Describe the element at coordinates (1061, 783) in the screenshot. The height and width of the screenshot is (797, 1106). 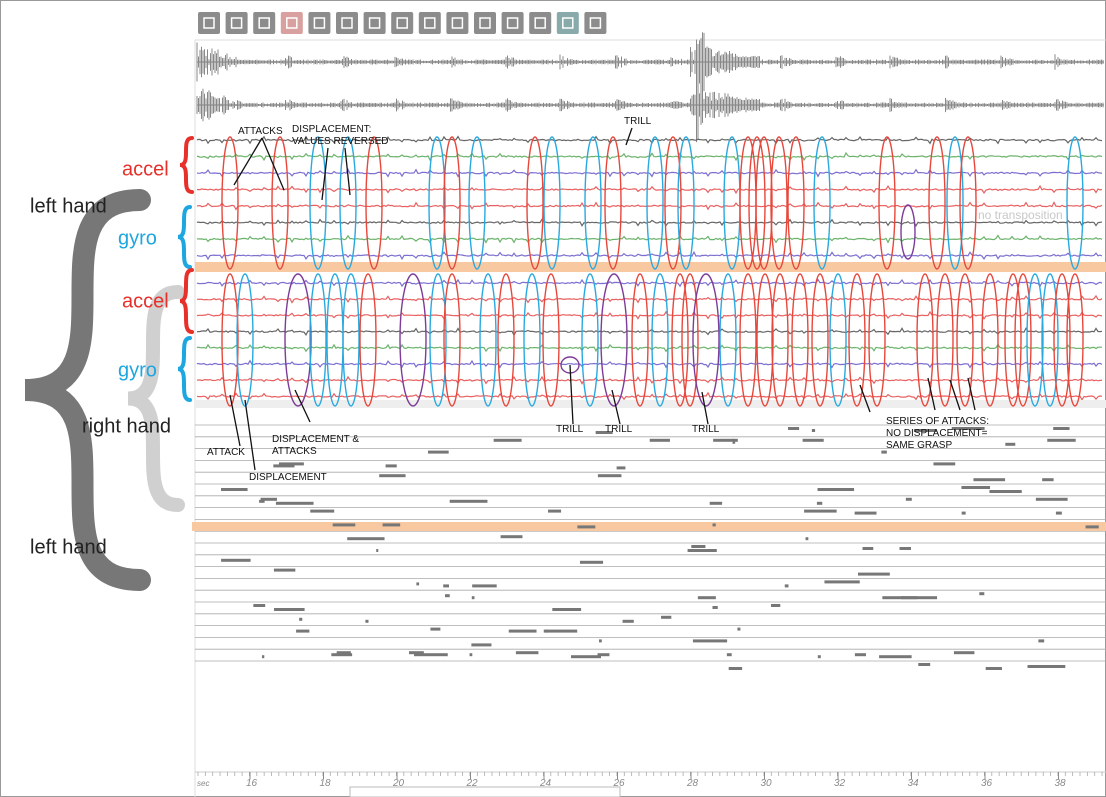
I see `time-label: 38` at that location.